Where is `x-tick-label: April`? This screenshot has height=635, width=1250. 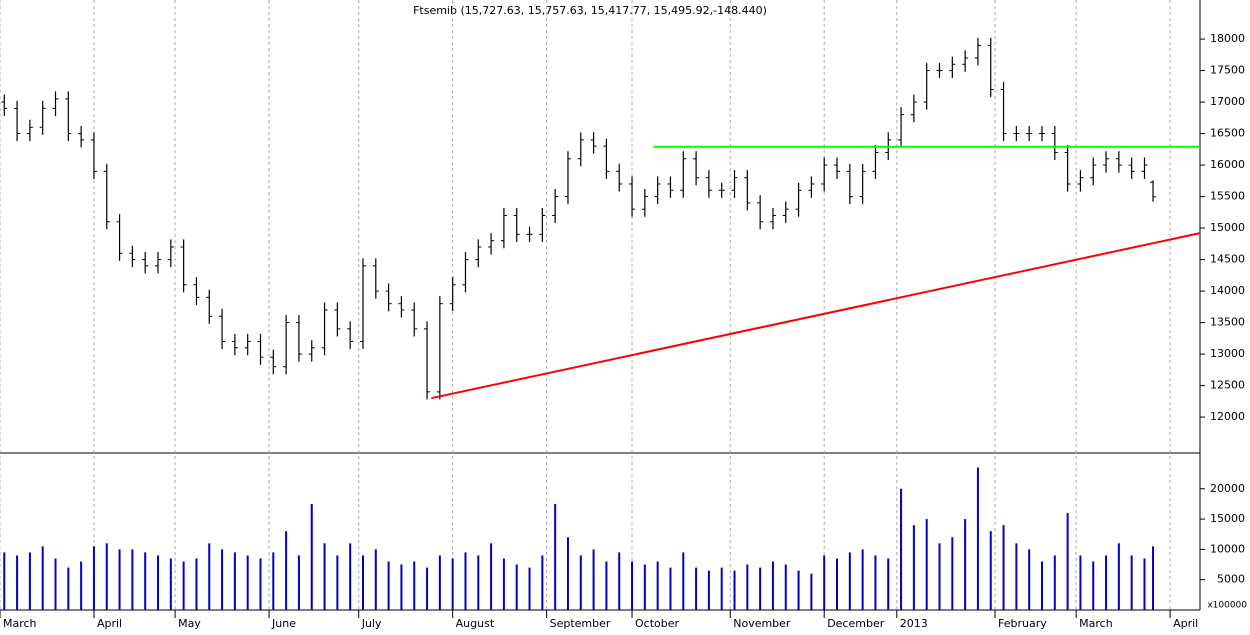
x-tick-label: April is located at coordinates (1185, 623).